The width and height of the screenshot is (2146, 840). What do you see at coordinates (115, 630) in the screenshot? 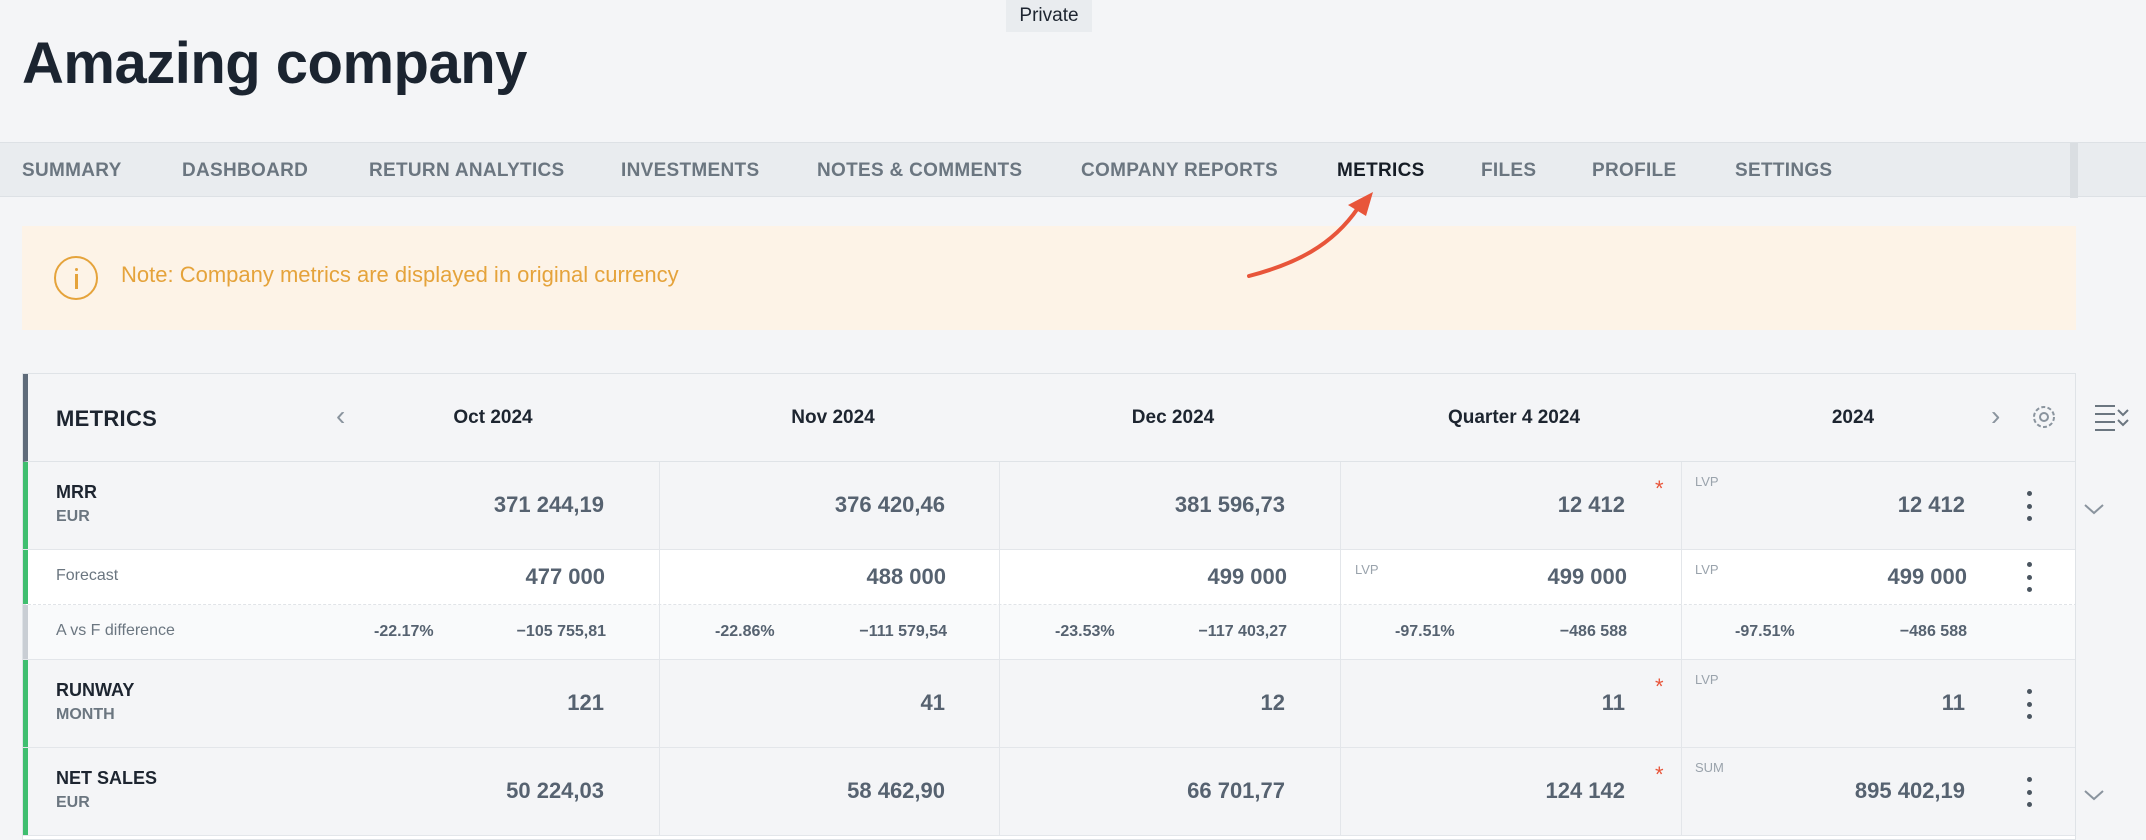
I see `difference-label: A vs F difference` at bounding box center [115, 630].